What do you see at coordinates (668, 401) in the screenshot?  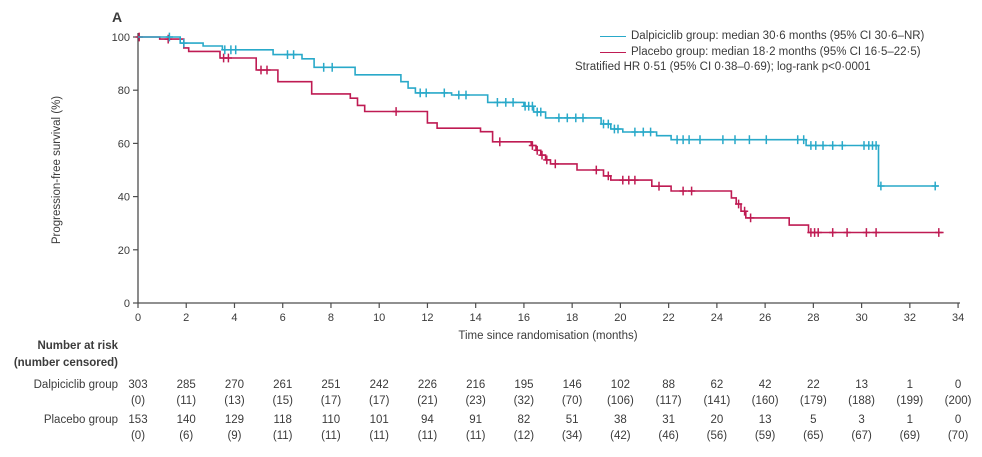 I see `censored-count: (117)` at bounding box center [668, 401].